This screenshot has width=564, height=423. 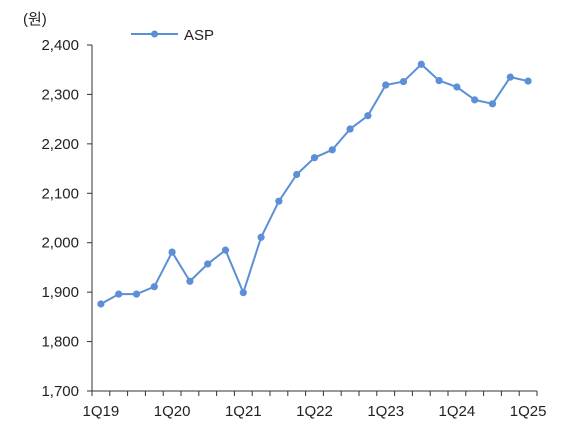 I want to click on y-tick-label: 2,300, so click(x=60, y=94).